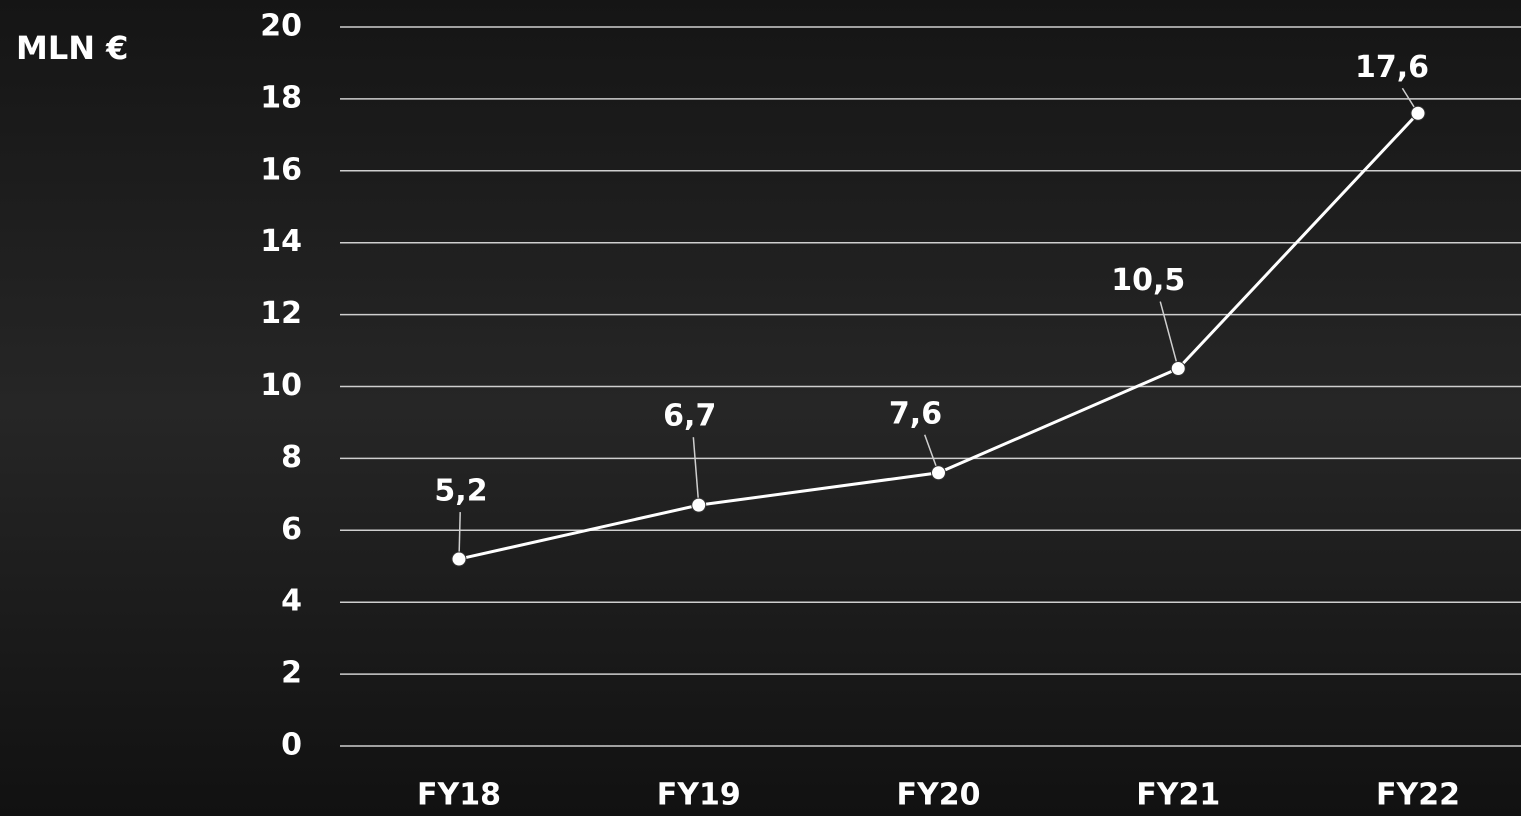 This screenshot has height=816, width=1521. I want to click on x-tick-label: FY21, so click(1178, 795).